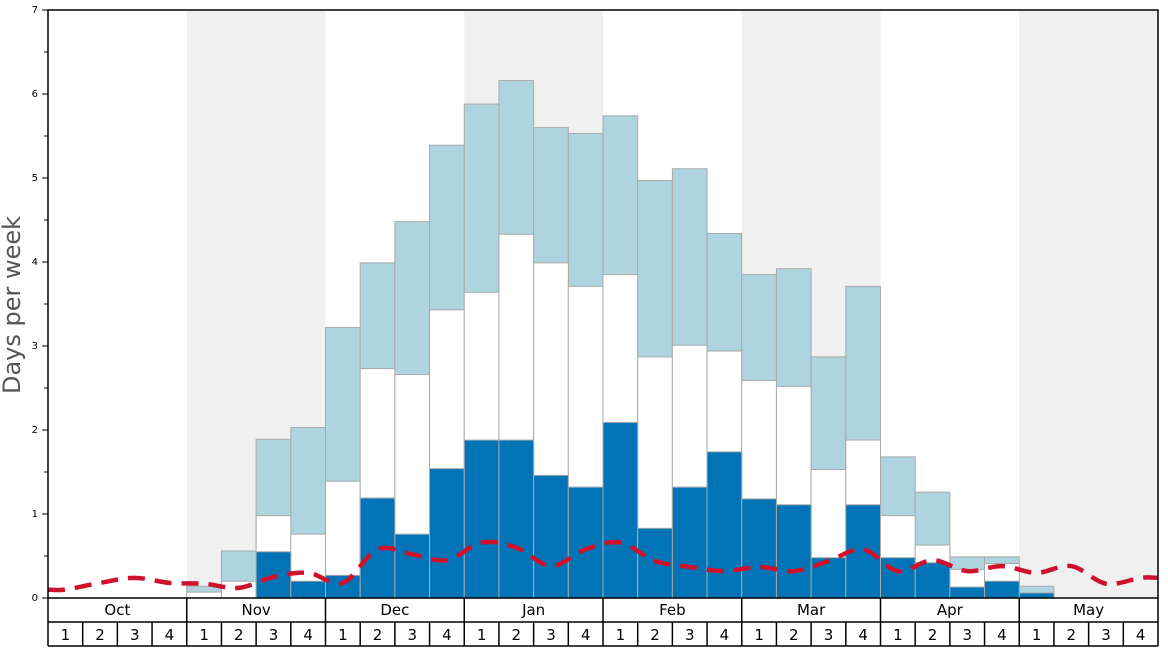 The image size is (1168, 652). Describe the element at coordinates (35, 178) in the screenshot. I see `y-tick-label: 5` at that location.